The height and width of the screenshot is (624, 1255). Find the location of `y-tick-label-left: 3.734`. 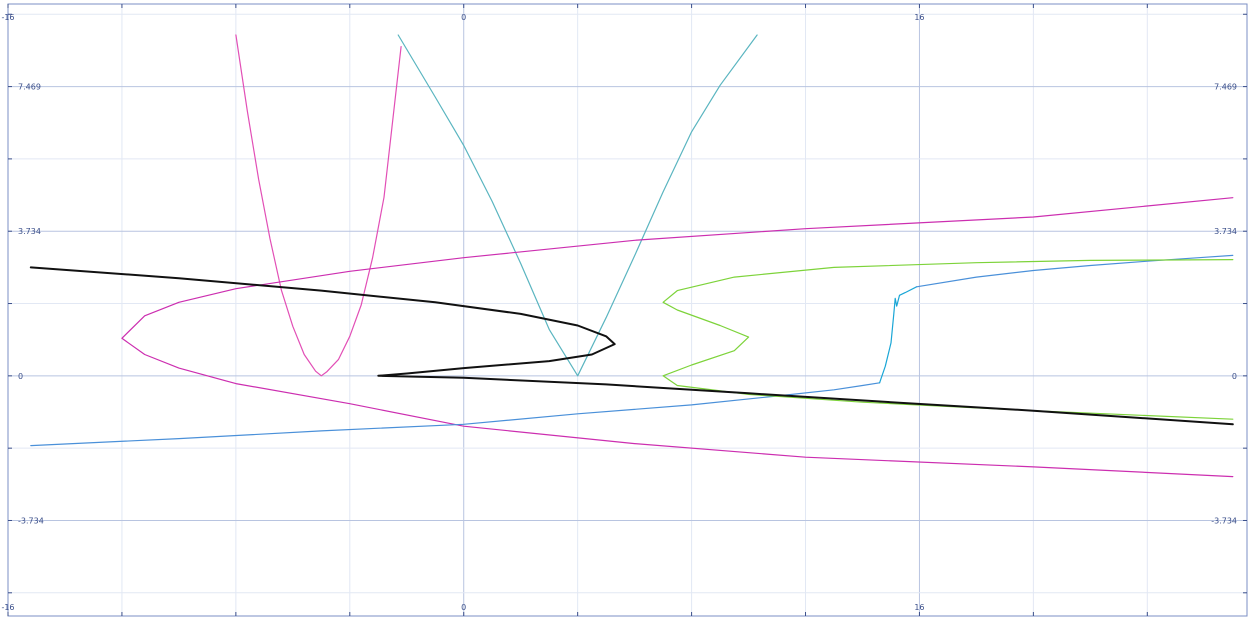

y-tick-label-left: 3.734 is located at coordinates (29, 231).